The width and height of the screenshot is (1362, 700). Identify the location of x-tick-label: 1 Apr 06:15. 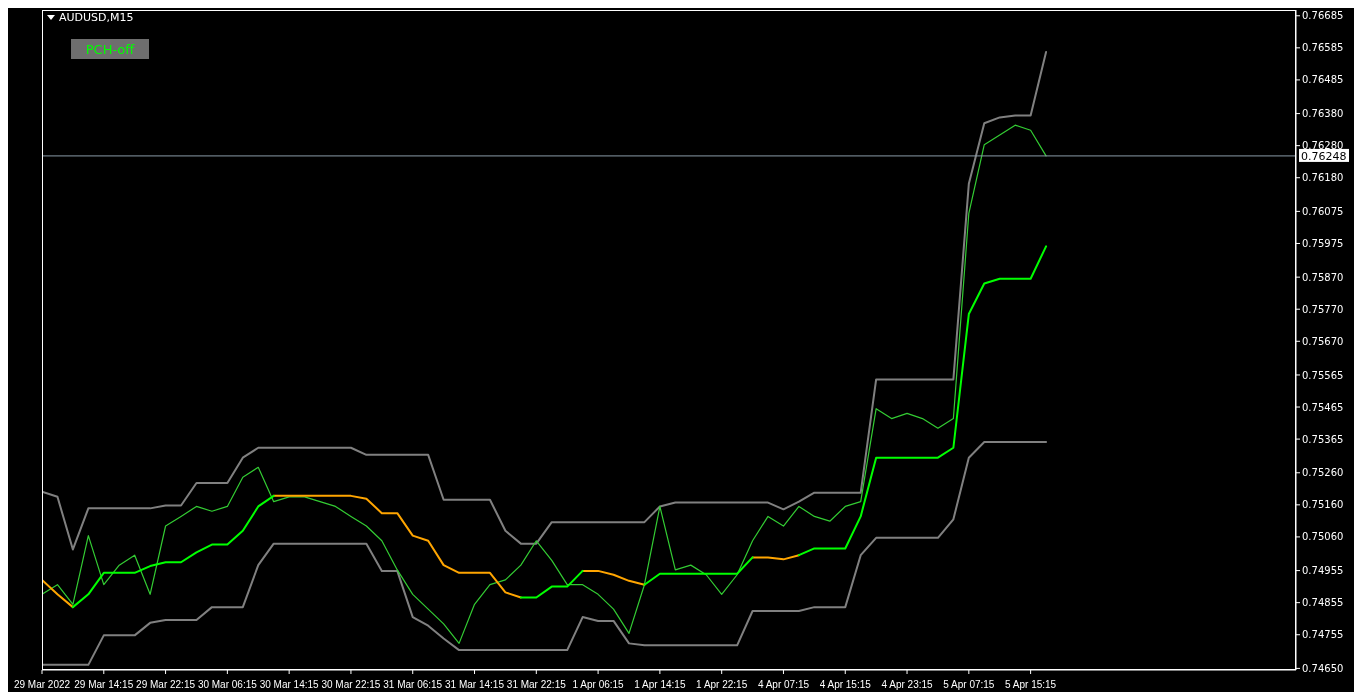
(598, 684).